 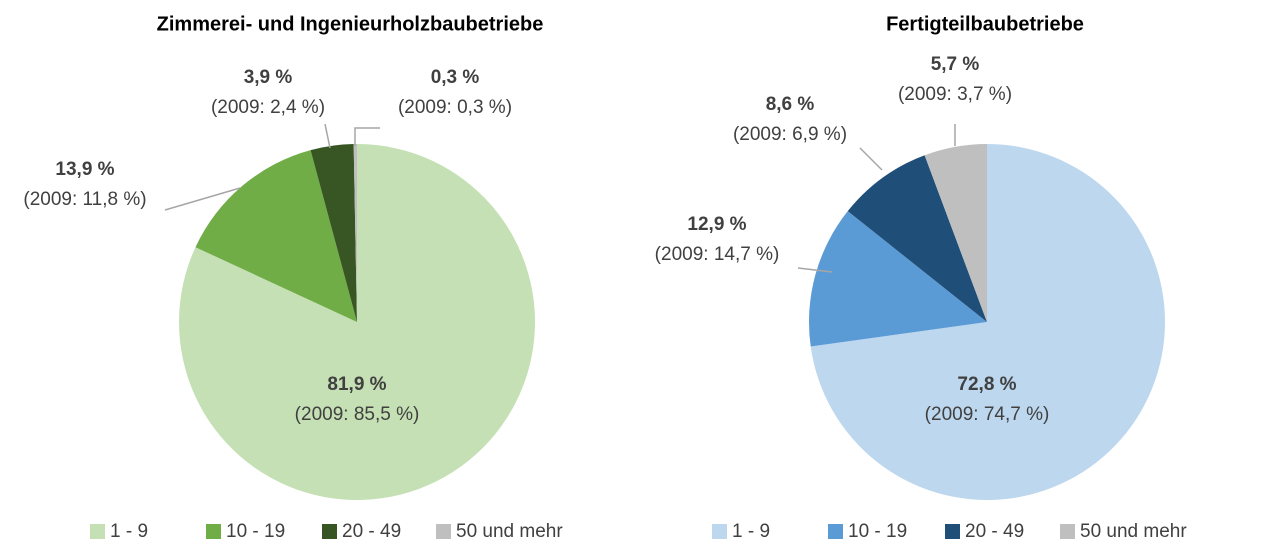 What do you see at coordinates (716, 224) in the screenshot?
I see `value-label: 12,9 %` at bounding box center [716, 224].